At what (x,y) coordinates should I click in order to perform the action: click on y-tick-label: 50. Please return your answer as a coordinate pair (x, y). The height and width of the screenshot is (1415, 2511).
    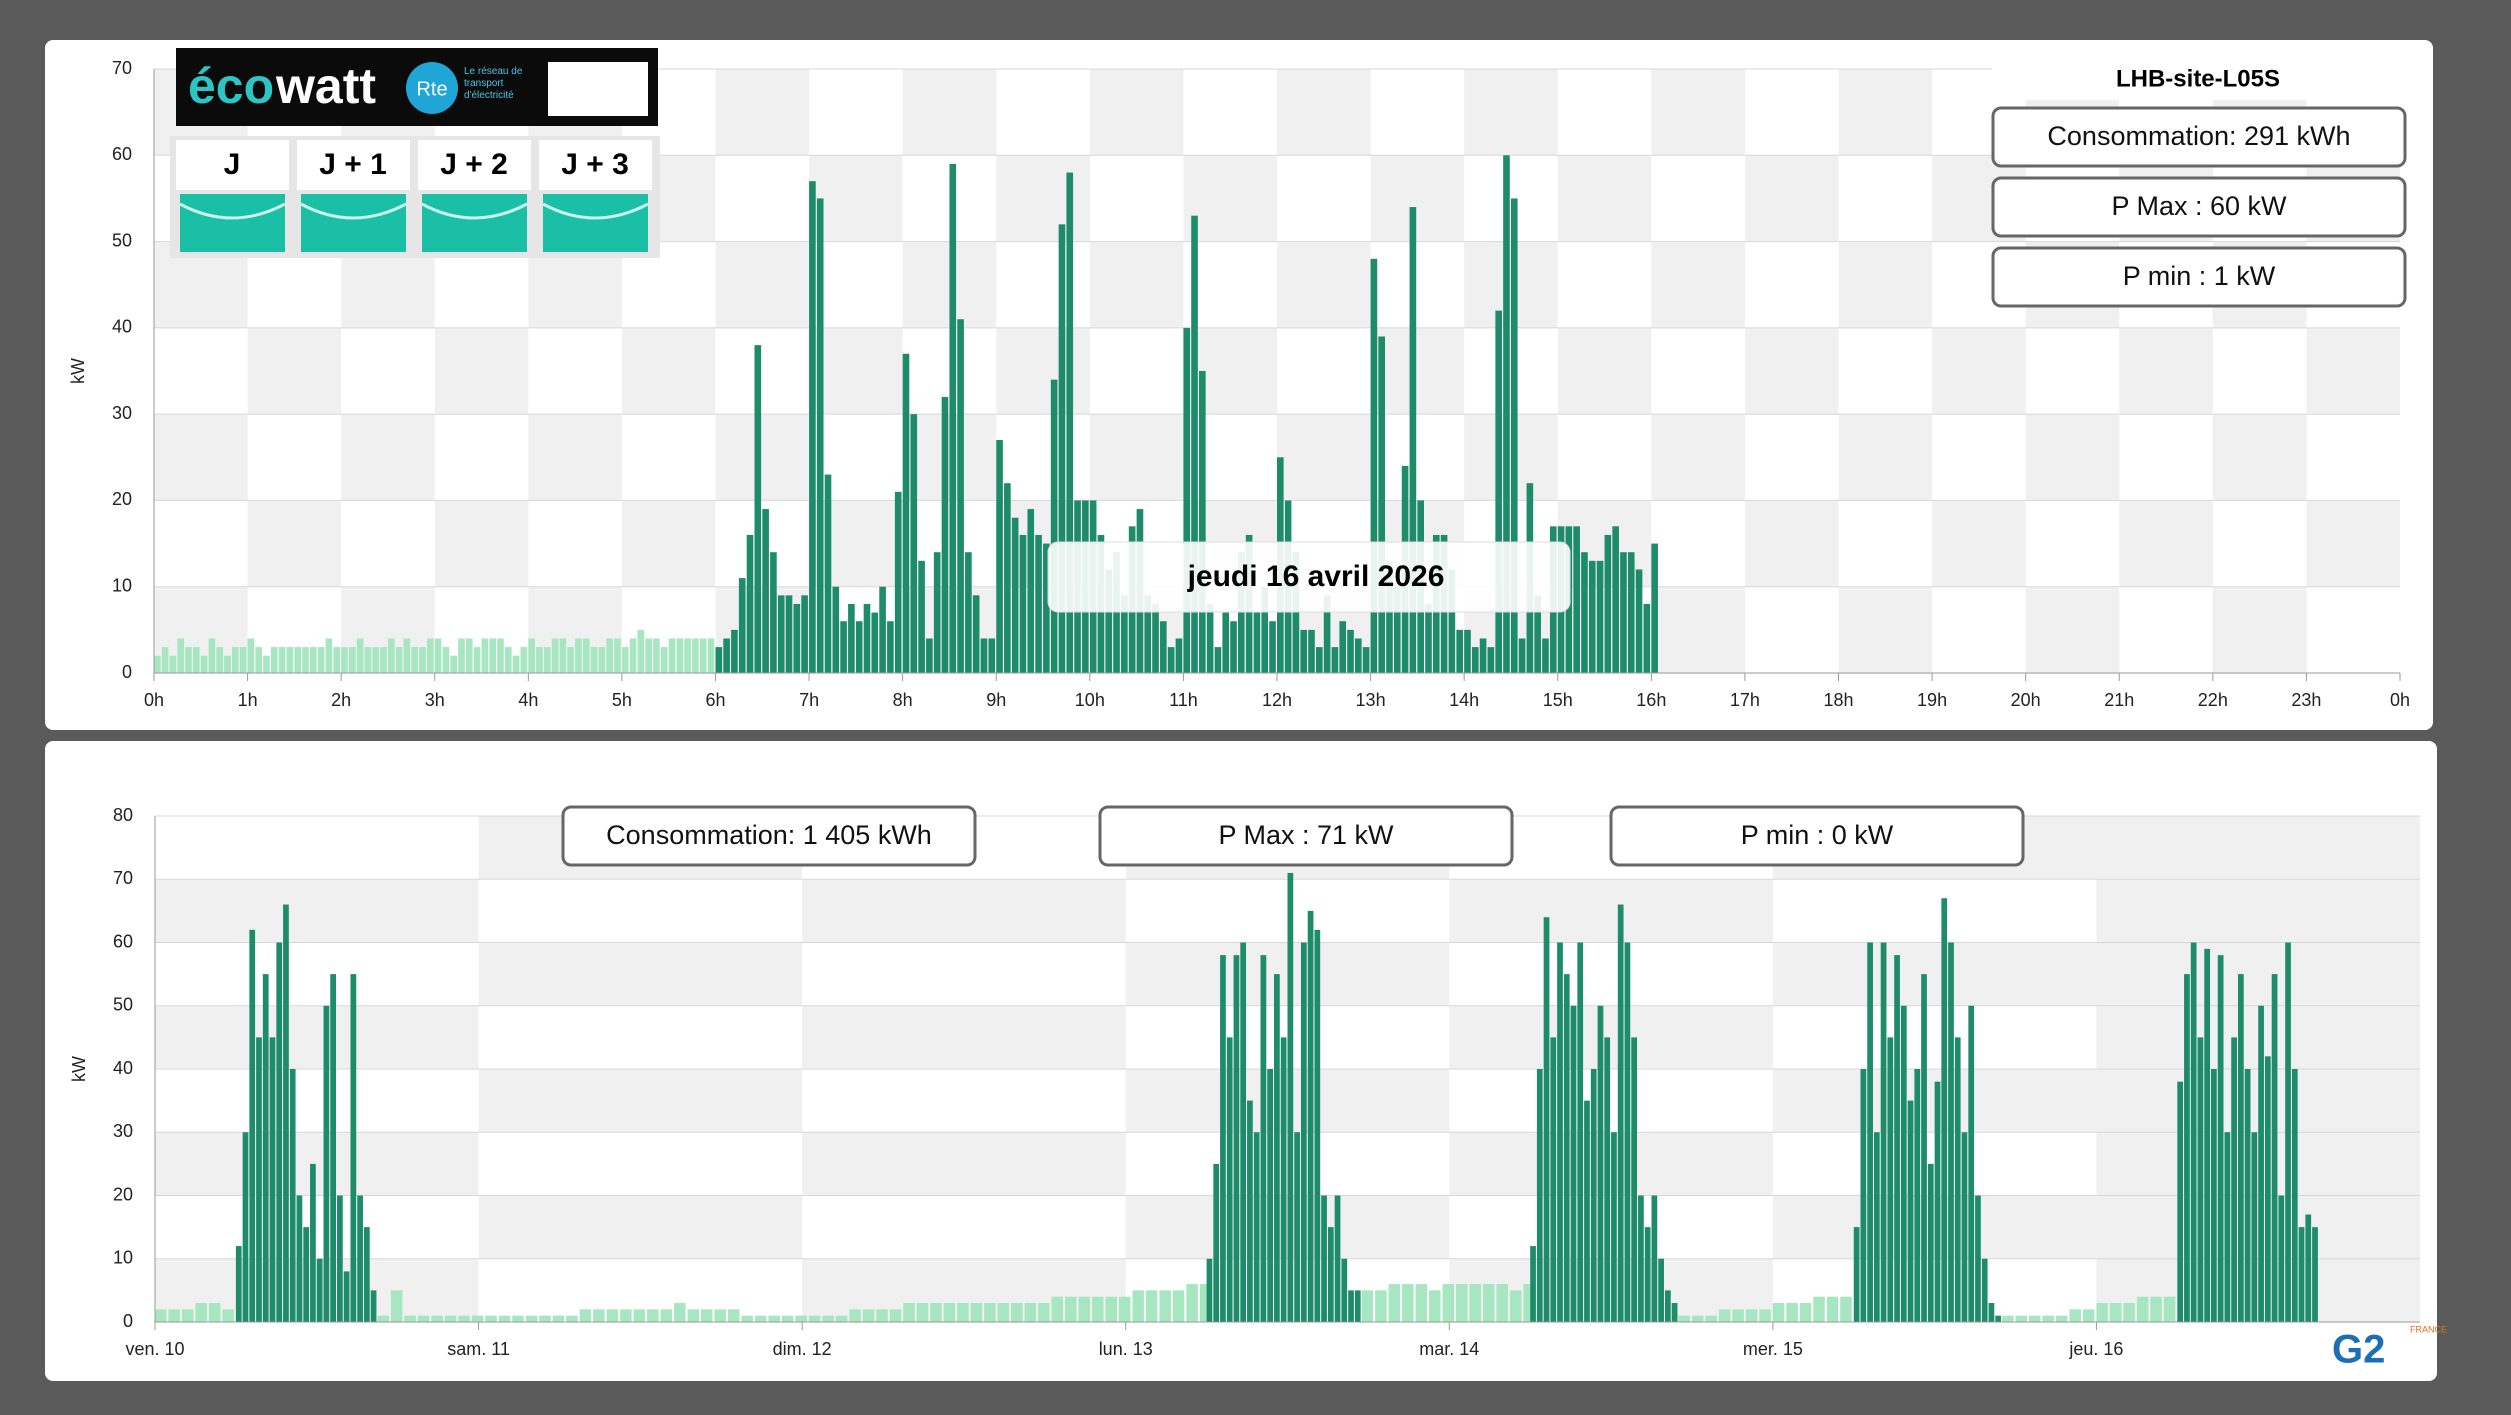
    Looking at the image, I should click on (122, 240).